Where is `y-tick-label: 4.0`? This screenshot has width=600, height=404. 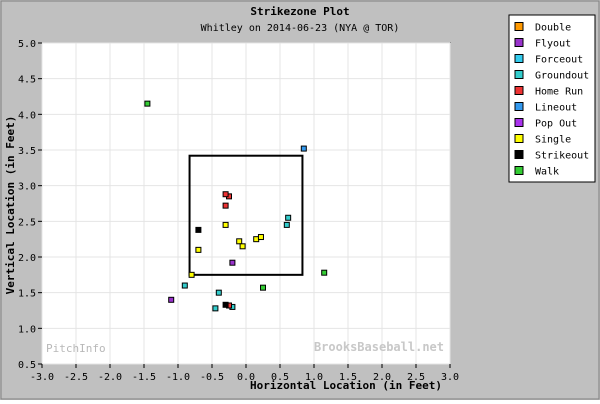
y-tick-label: 4.0 is located at coordinates (27, 115).